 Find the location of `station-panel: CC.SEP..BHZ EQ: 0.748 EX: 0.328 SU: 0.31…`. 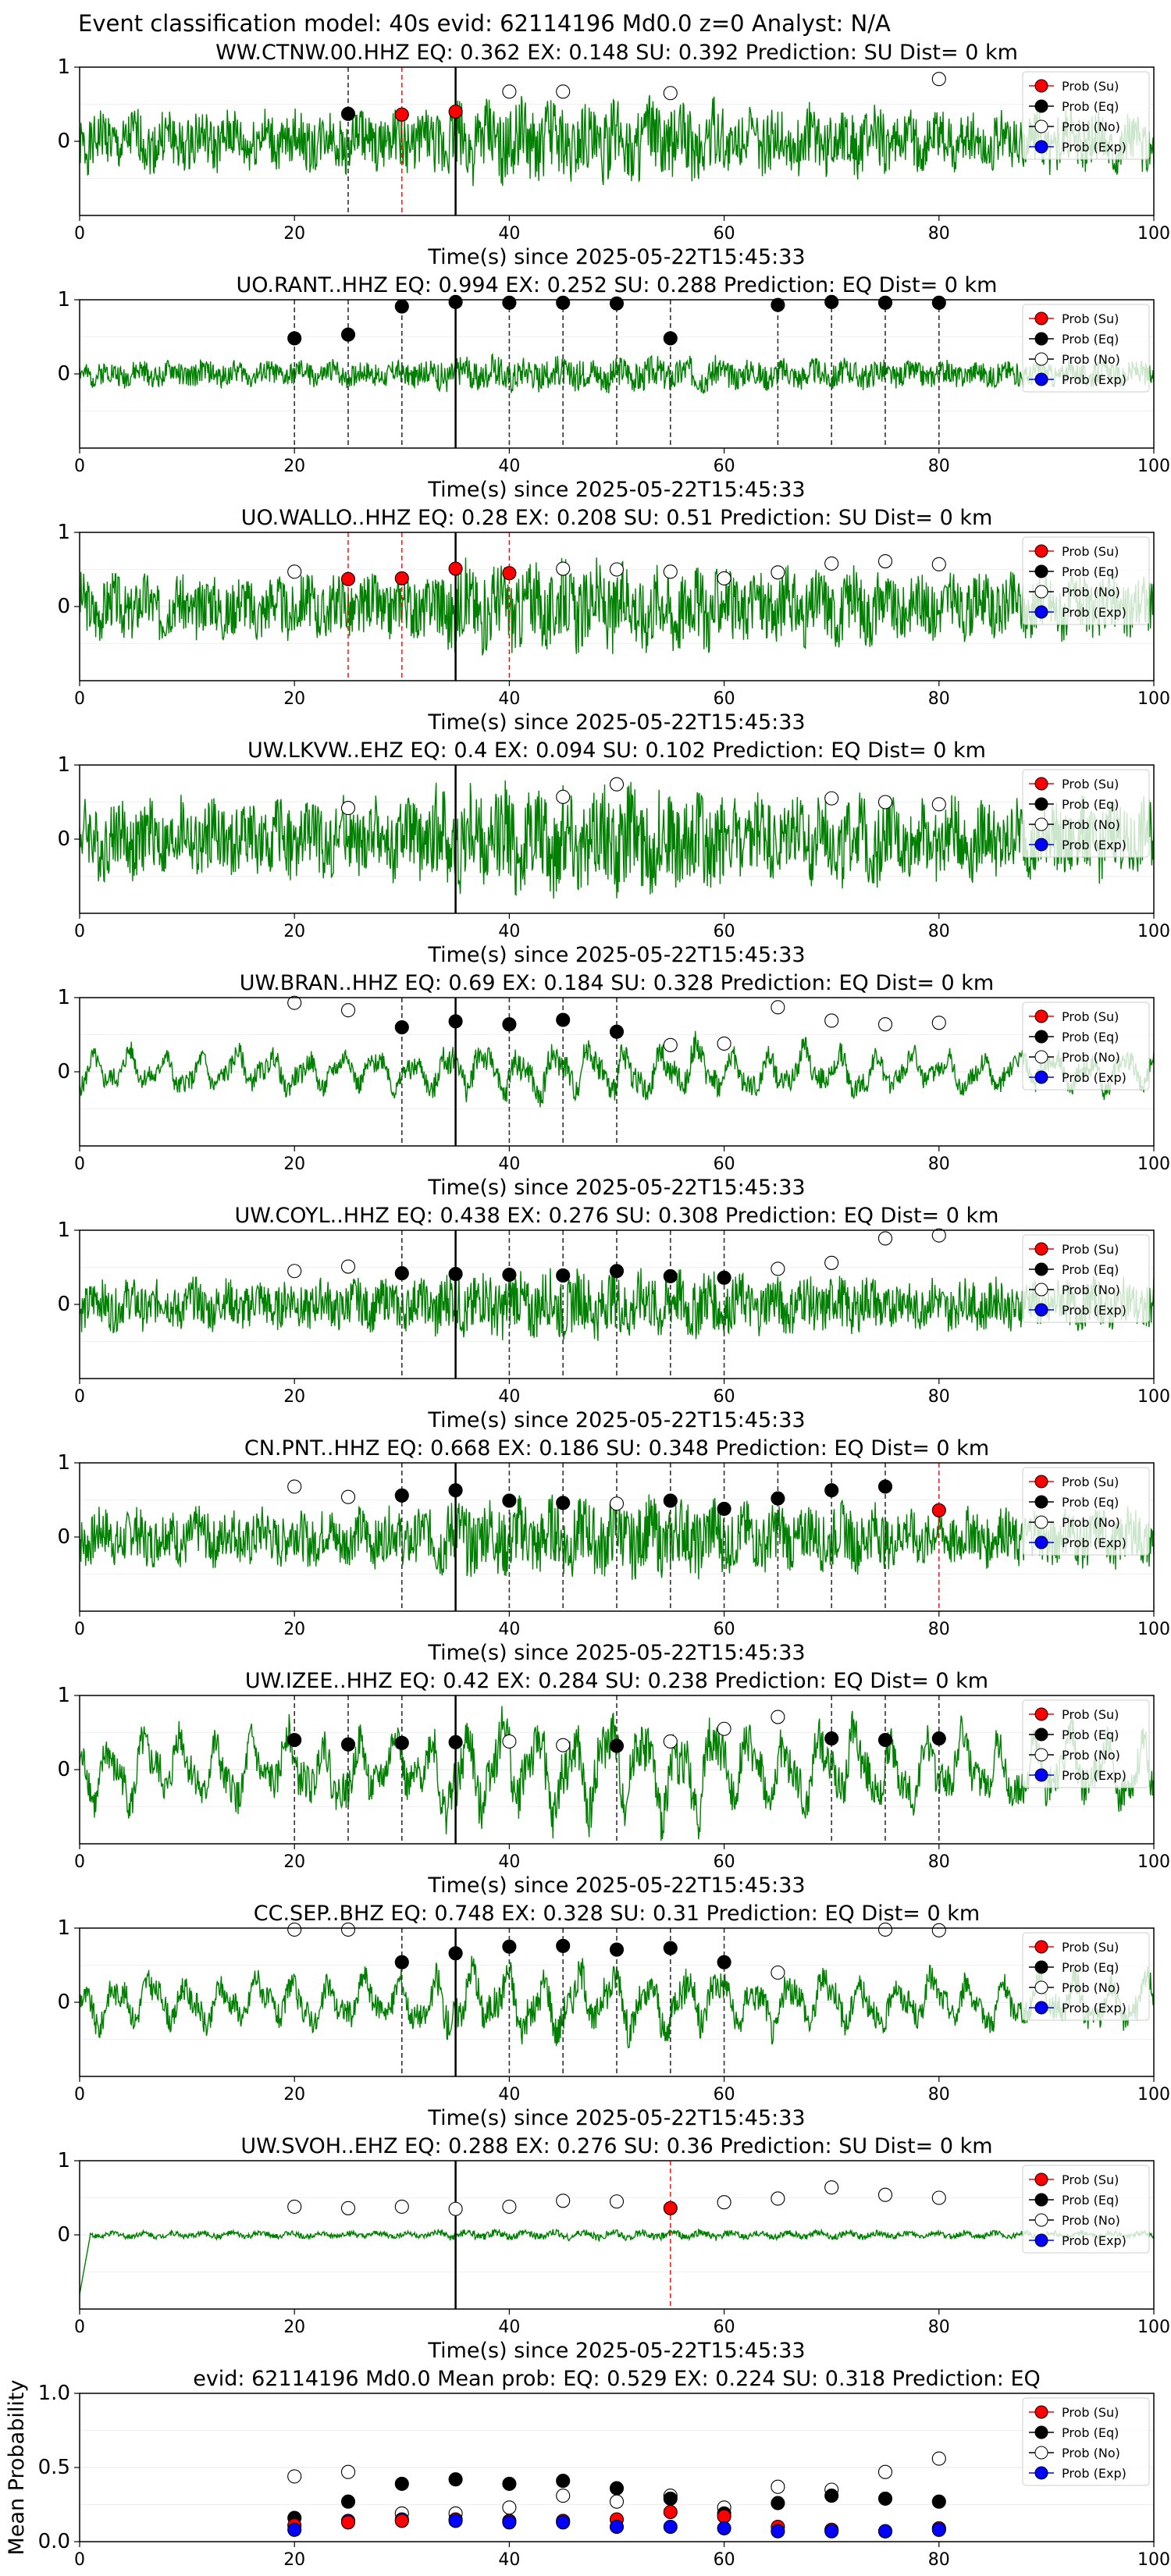

station-panel: CC.SEP..BHZ EQ: 0.748 EX: 0.328 SU: 0.31… is located at coordinates (613, 2016).